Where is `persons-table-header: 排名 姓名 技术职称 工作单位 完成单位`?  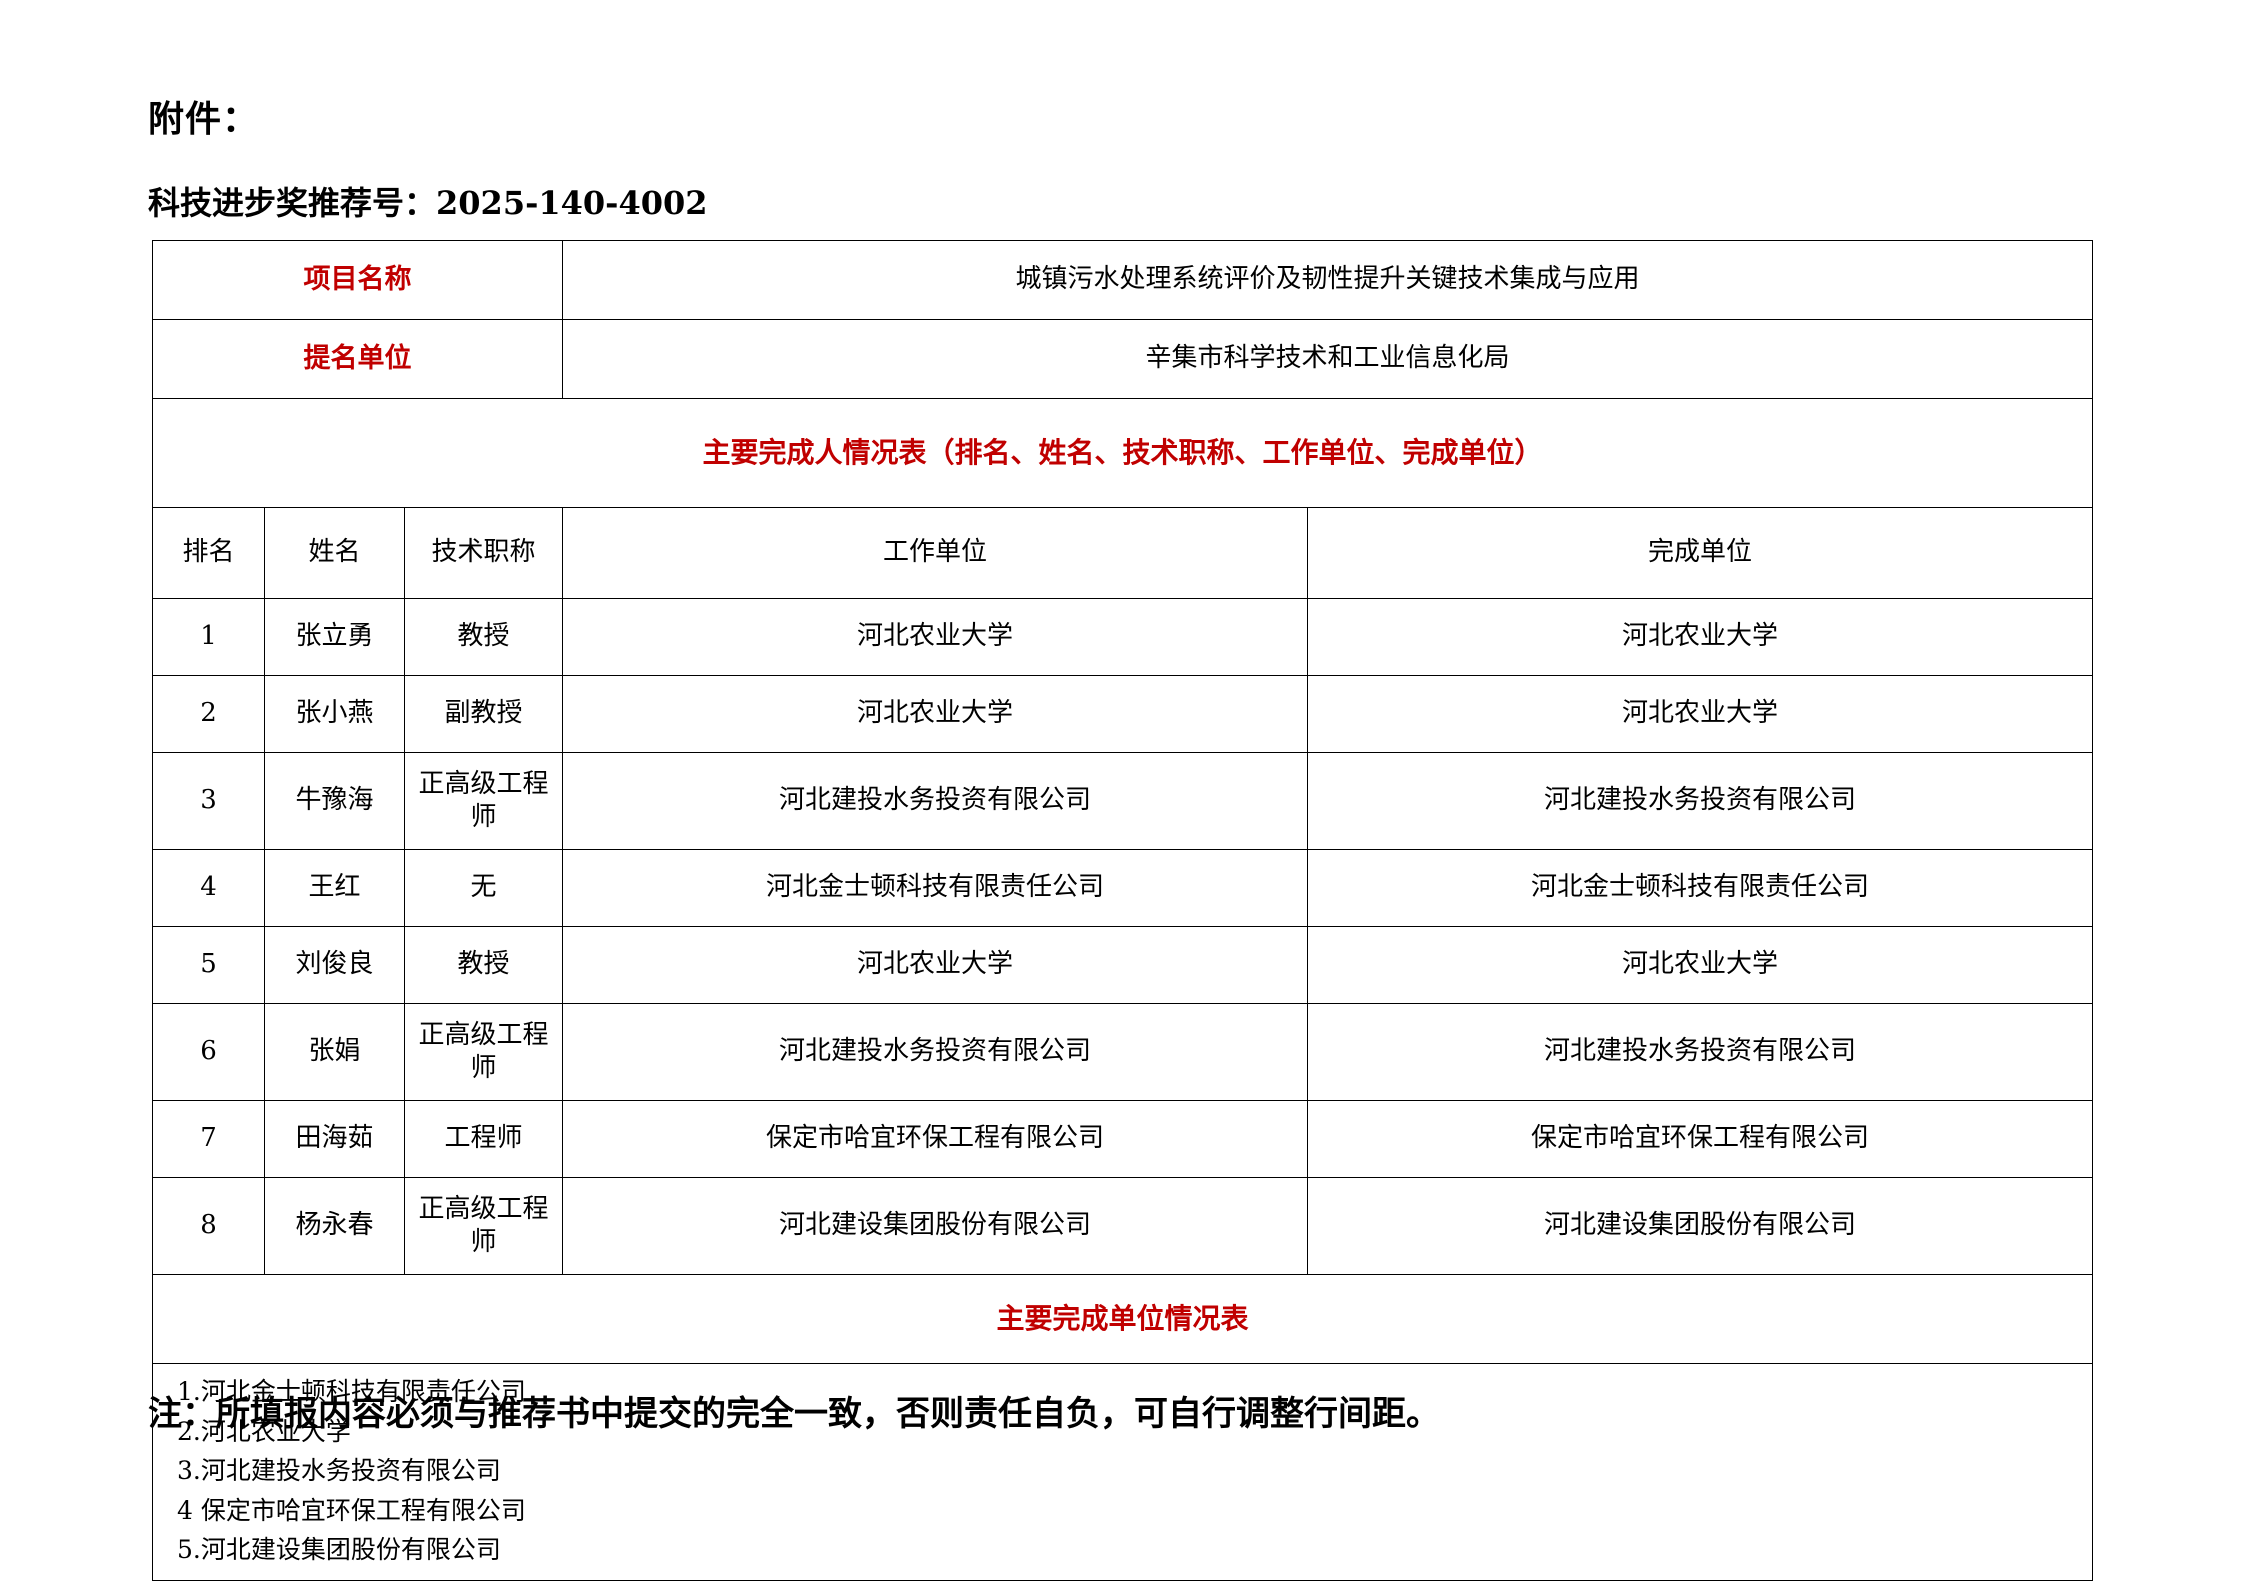
persons-table-header: 排名 姓名 技术职称 工作单位 完成单位 is located at coordinates (1123, 553).